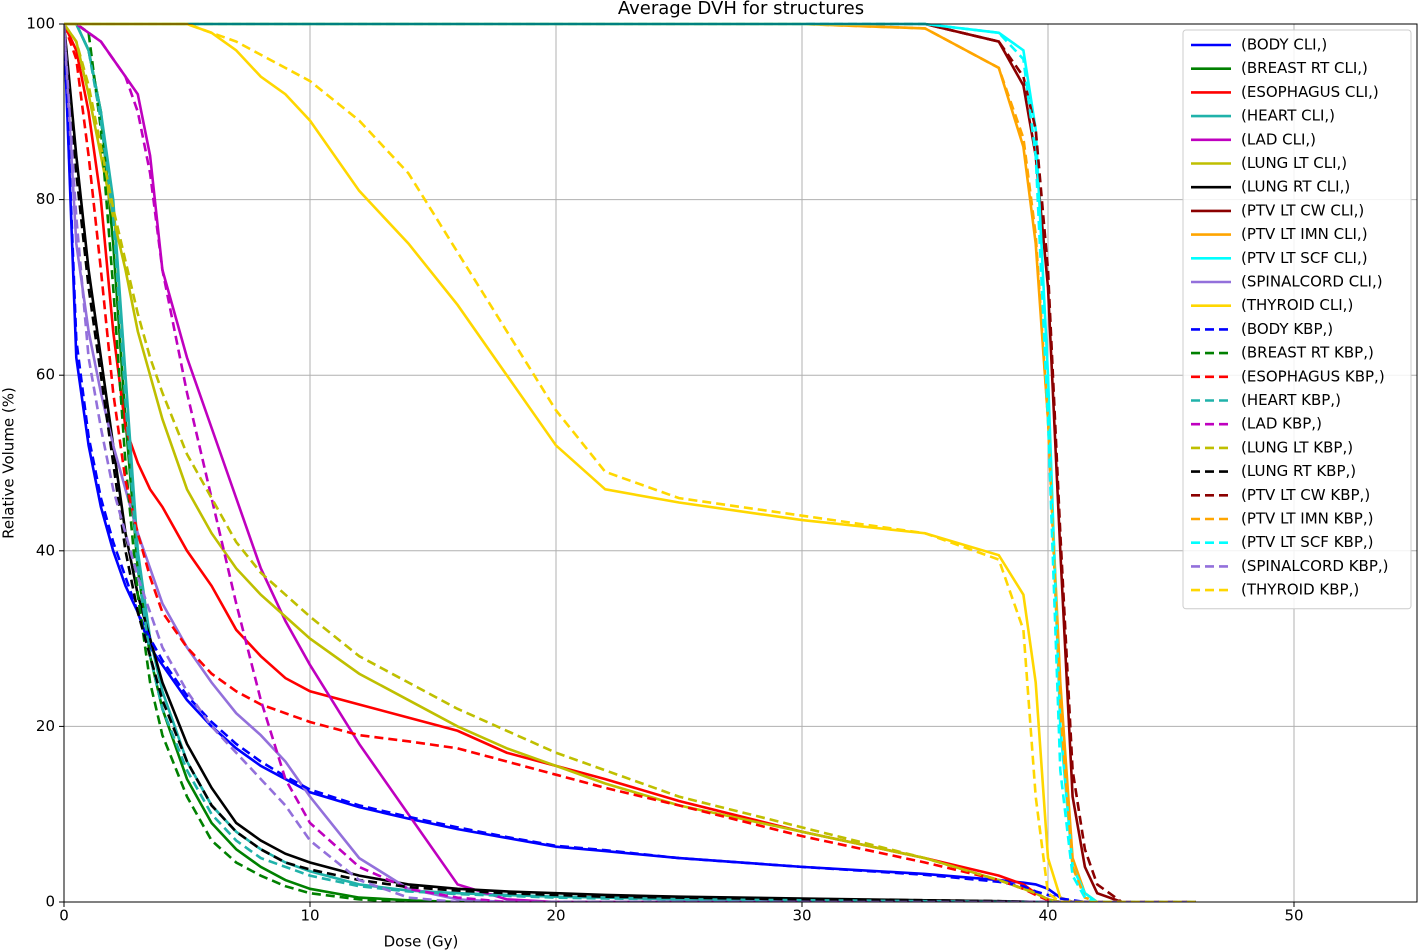 This screenshot has height=952, width=1418. Describe the element at coordinates (1305, 495) in the screenshot. I see `legend-label: (PTV LT CW KBP,)` at that location.